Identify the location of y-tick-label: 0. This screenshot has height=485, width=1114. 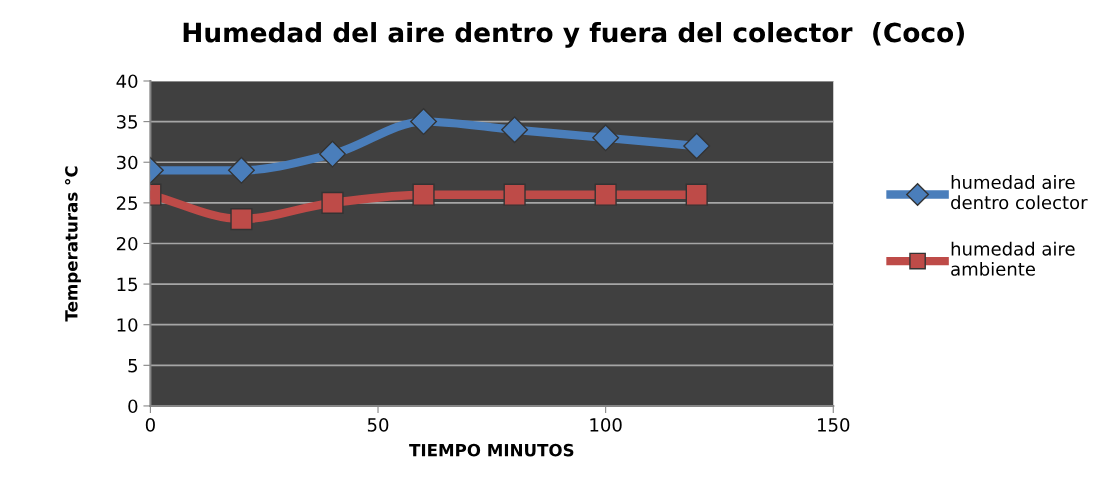
(133, 406).